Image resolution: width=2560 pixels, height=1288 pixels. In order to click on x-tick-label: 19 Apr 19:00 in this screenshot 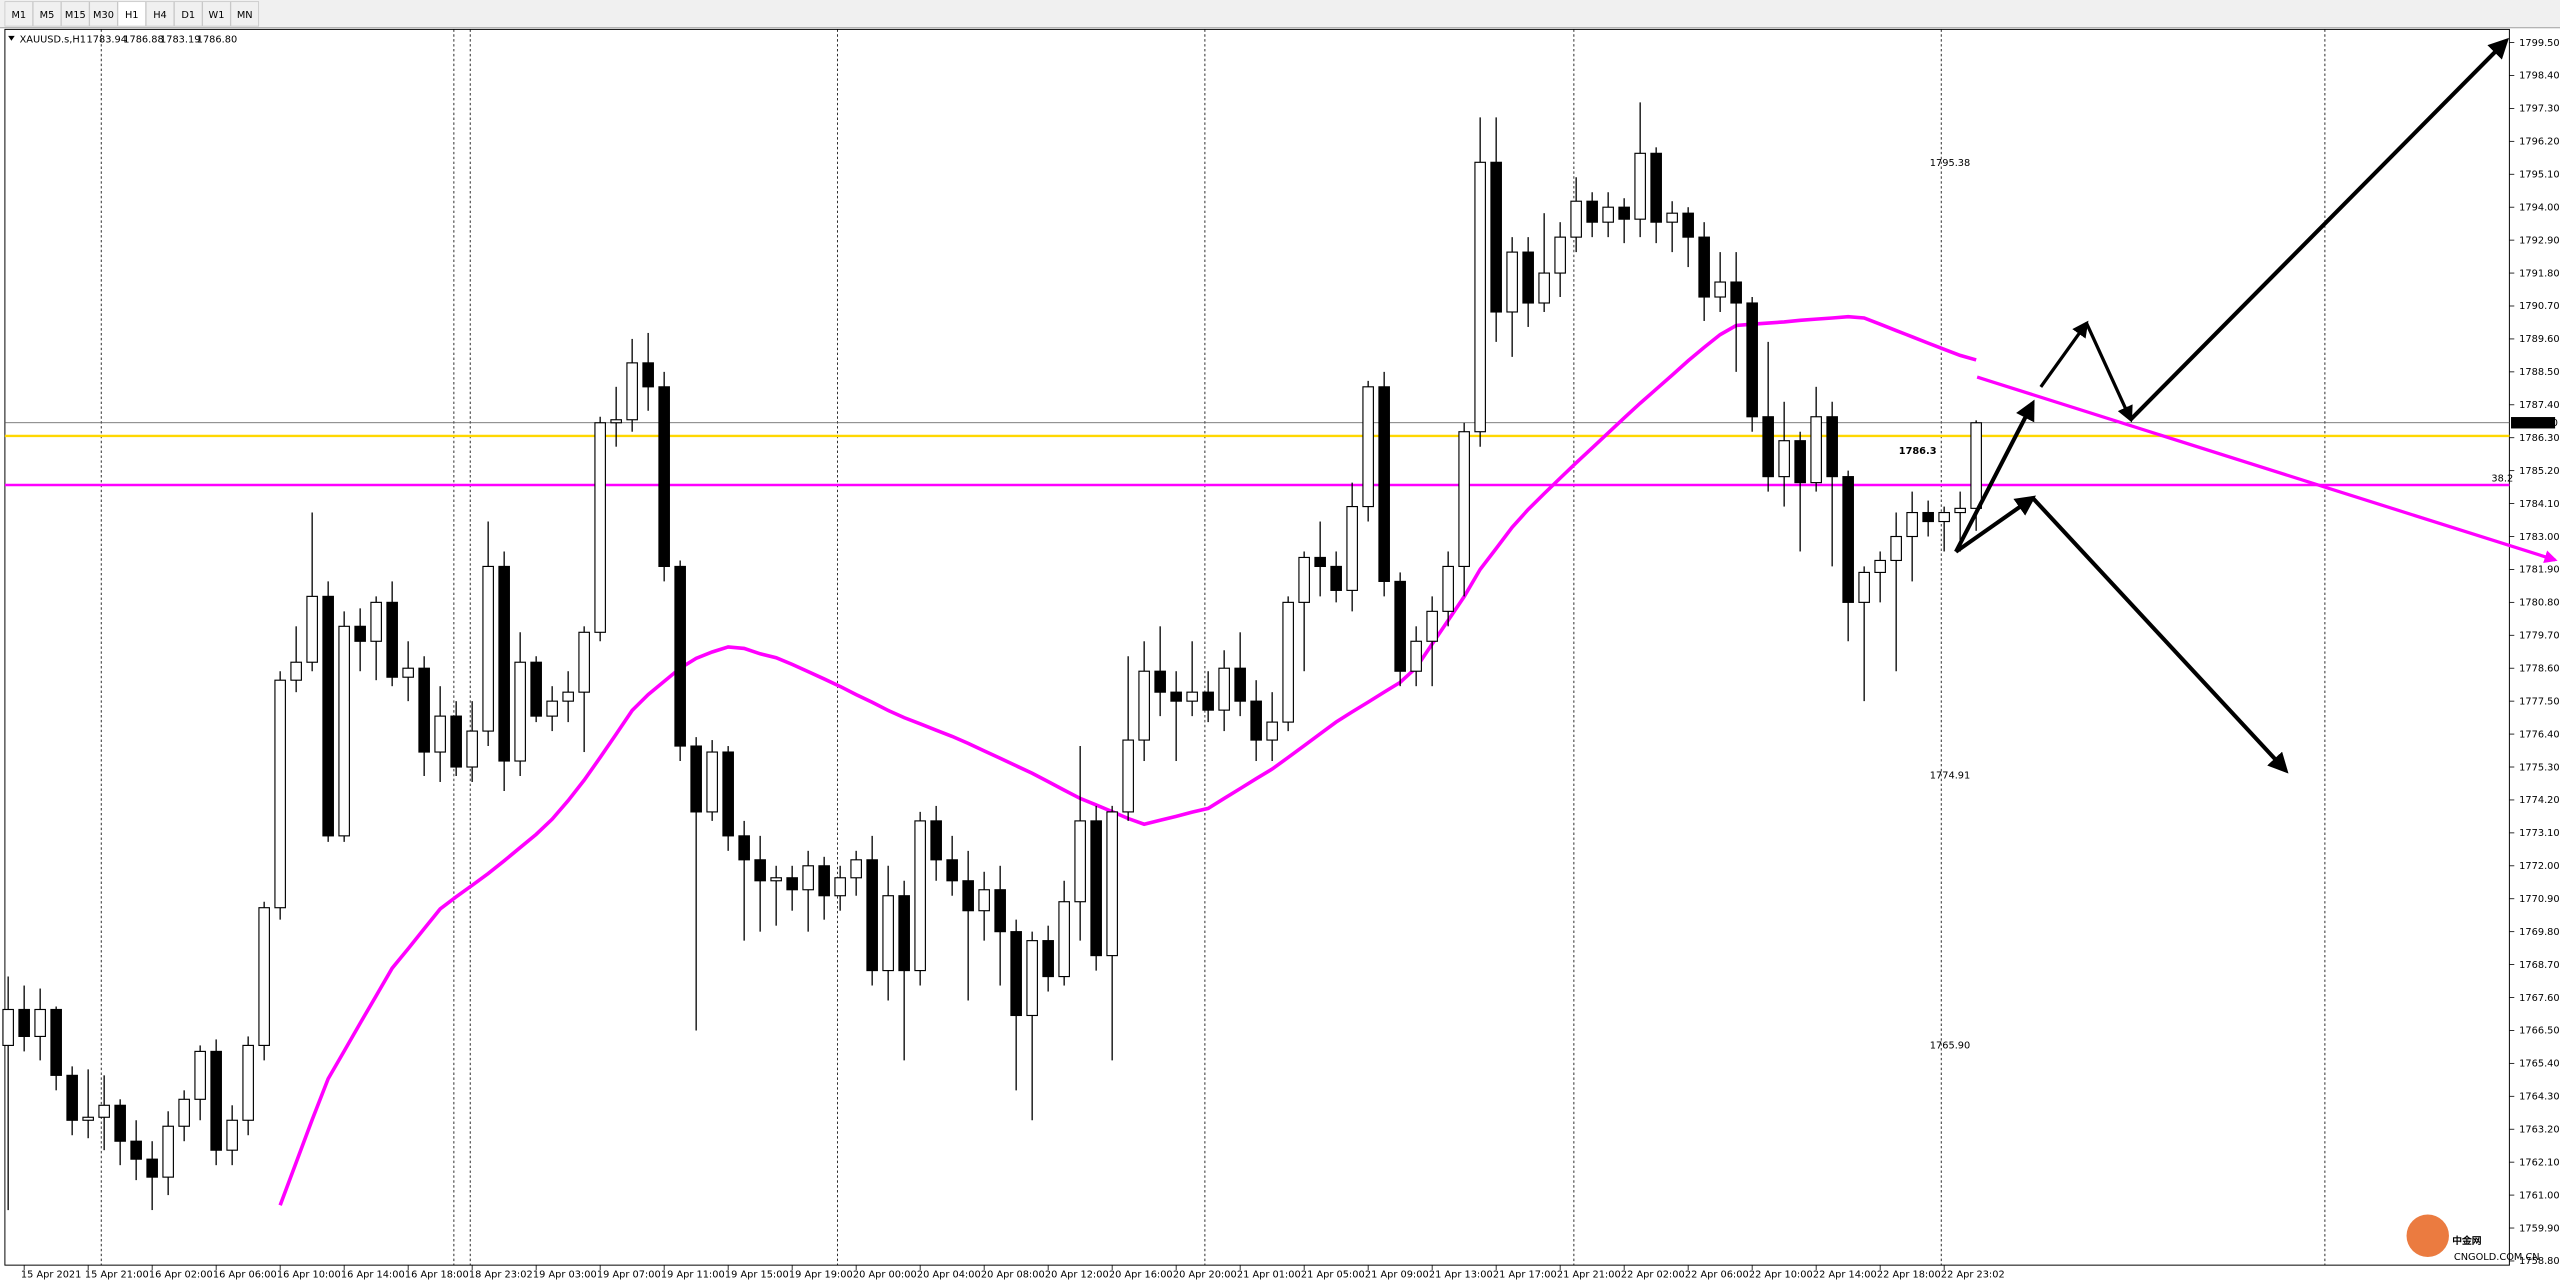, I will do `click(821, 1274)`.